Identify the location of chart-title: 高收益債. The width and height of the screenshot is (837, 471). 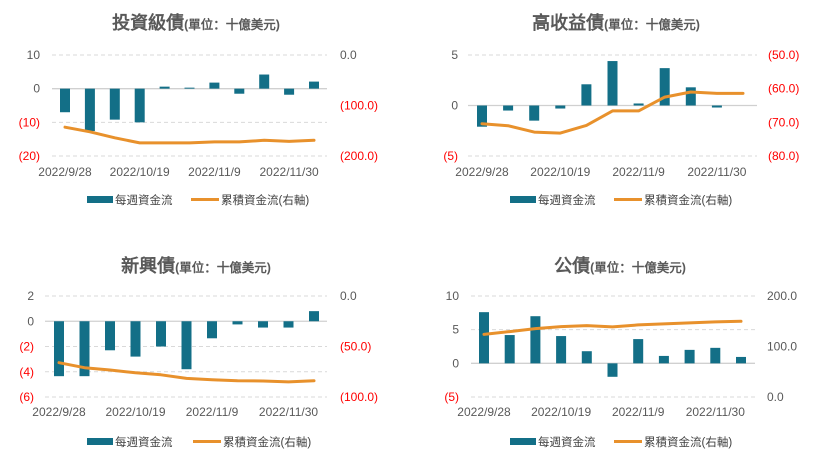
(568, 22).